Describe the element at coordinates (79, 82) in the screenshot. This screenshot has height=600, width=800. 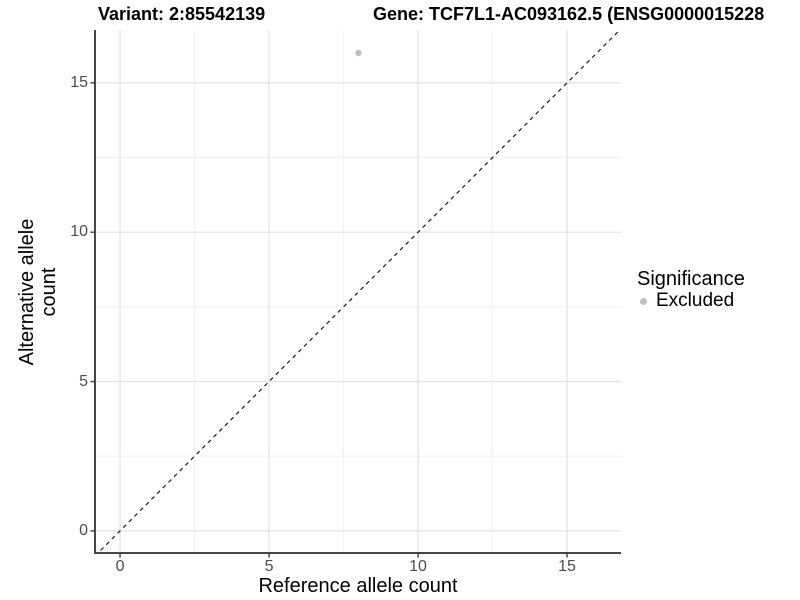
I see `y-tick-label-15: 15` at that location.